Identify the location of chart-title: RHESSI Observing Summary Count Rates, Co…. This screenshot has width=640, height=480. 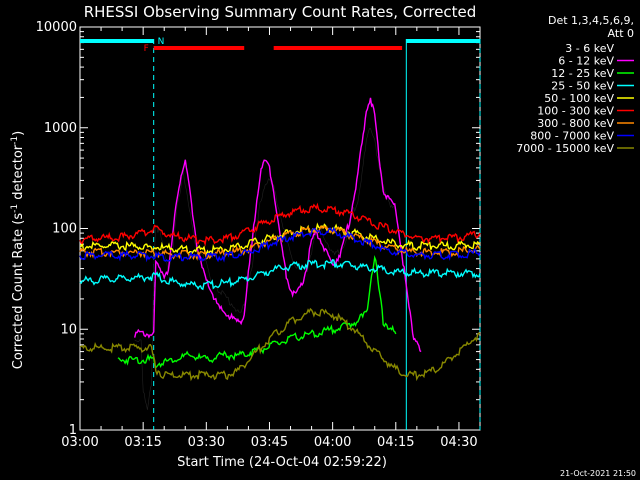
(280, 12).